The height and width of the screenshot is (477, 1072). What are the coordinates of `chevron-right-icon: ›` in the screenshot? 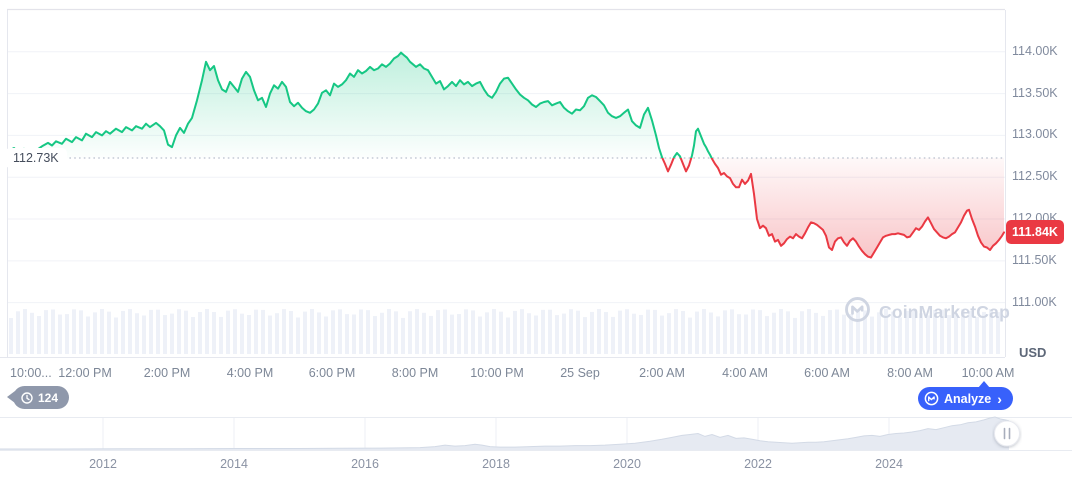 It's located at (999, 398).